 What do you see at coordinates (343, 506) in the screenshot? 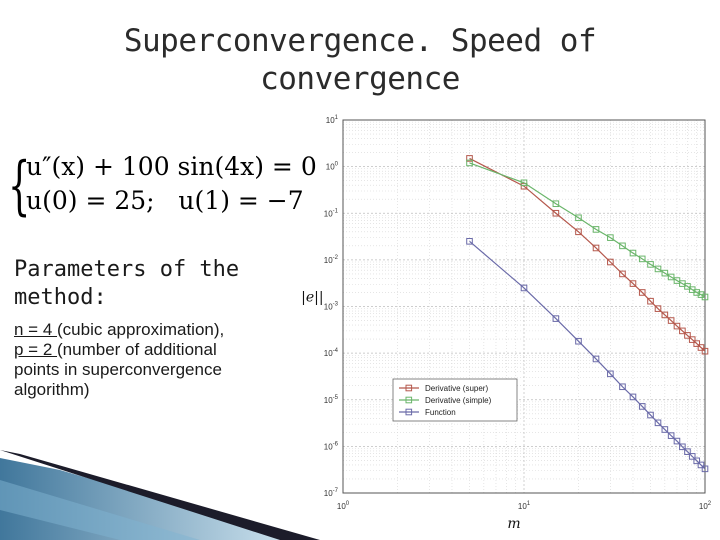
I see `x-tick-label: 10⁰` at bounding box center [343, 506].